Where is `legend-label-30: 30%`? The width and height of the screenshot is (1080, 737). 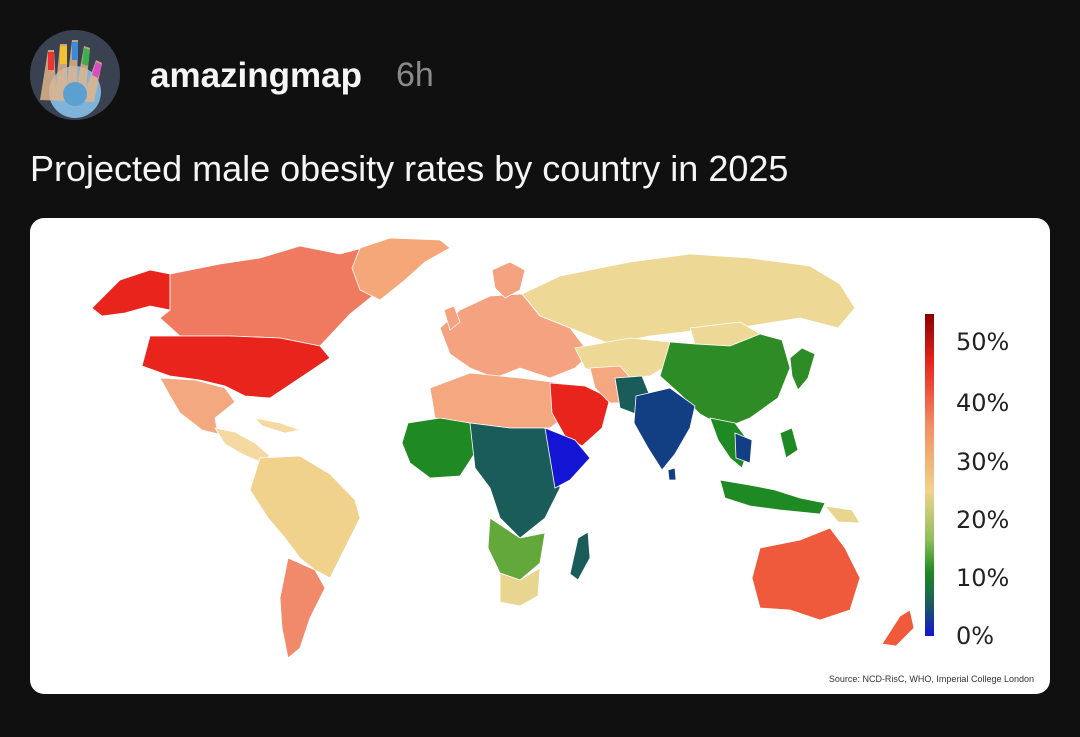 legend-label-30: 30% is located at coordinates (983, 462).